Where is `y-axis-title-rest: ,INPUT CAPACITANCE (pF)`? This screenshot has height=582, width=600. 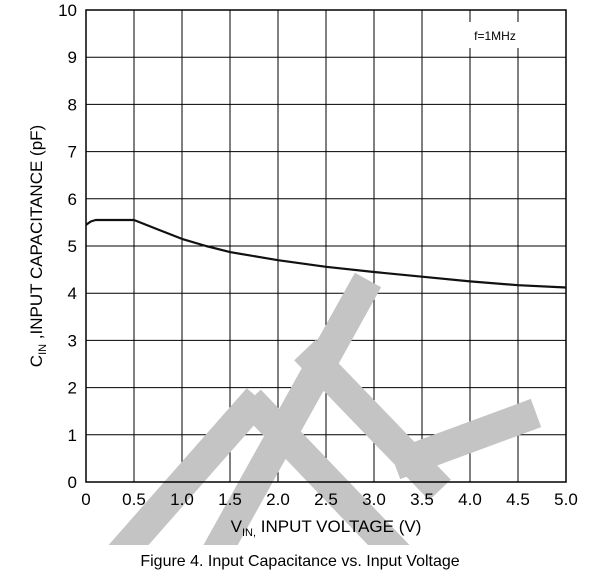 y-axis-title-rest: ,INPUT CAPACITANCE (pF) is located at coordinates (36, 234).